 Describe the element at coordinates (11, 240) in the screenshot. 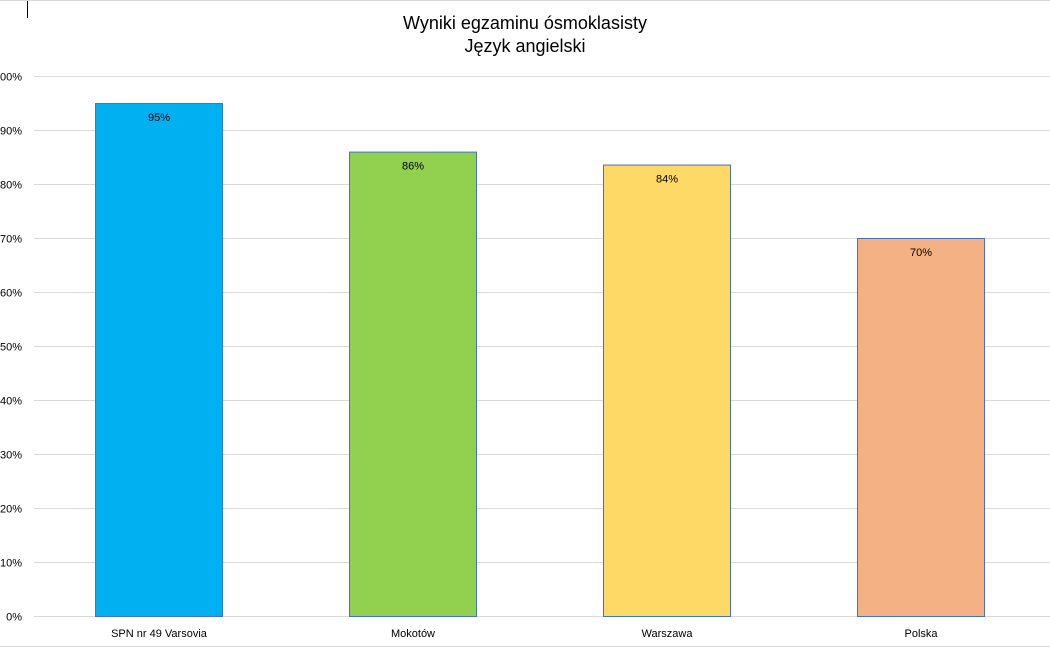

I see `y-tick-label: 70%` at that location.